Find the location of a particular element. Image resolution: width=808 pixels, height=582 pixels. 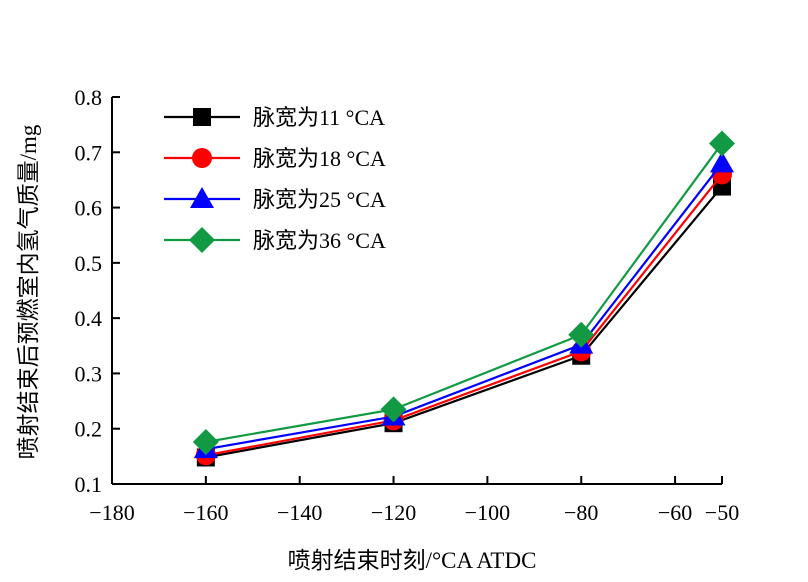

y-axis-title: 喷射结束后预燃室内氢气质量/mg is located at coordinates (28, 291).